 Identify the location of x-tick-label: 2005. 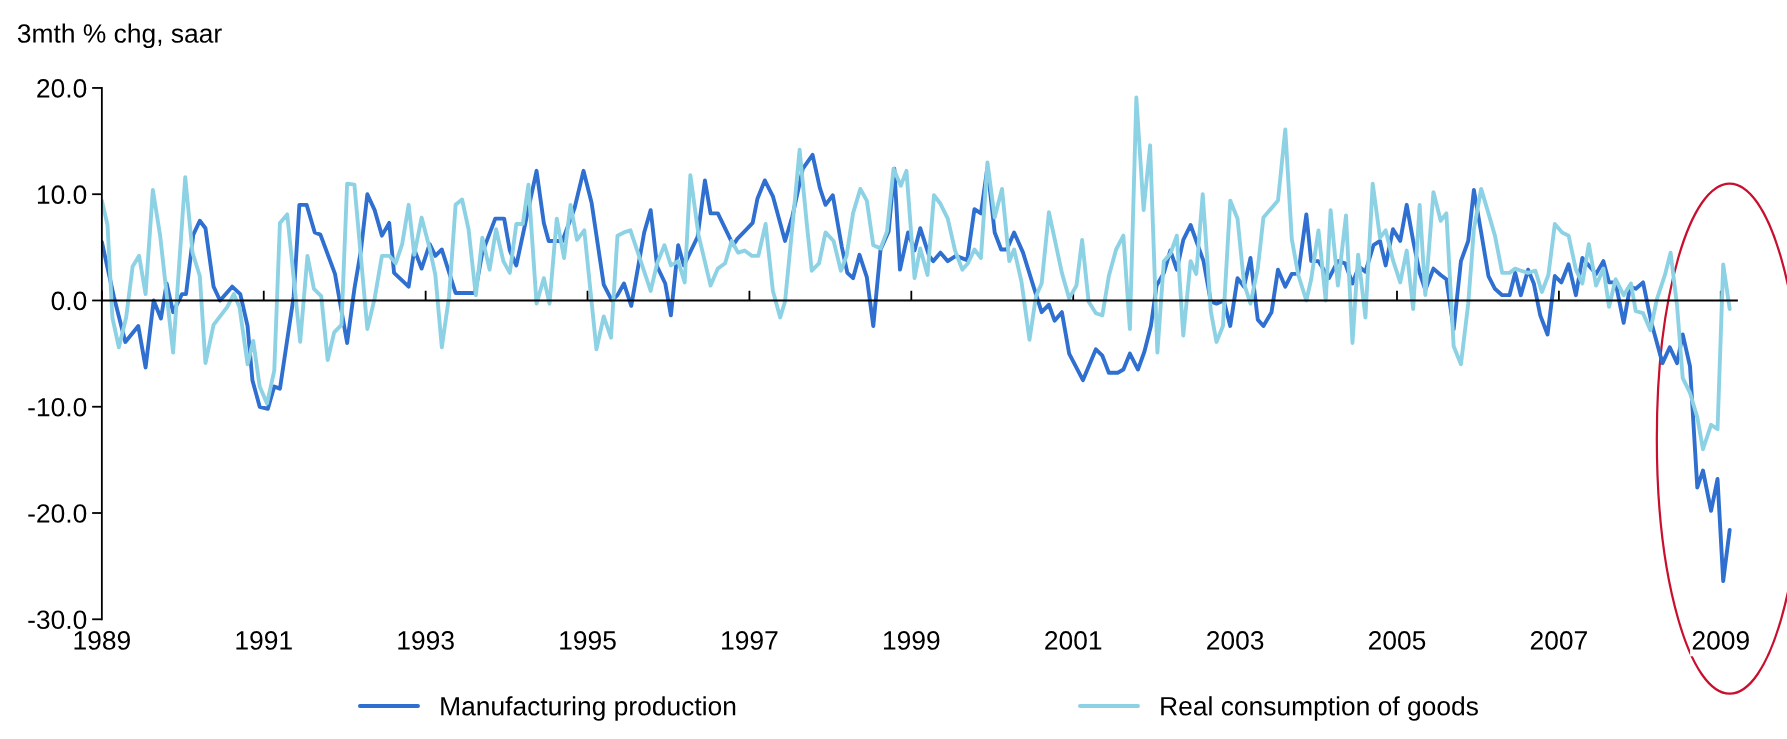
(1397, 640).